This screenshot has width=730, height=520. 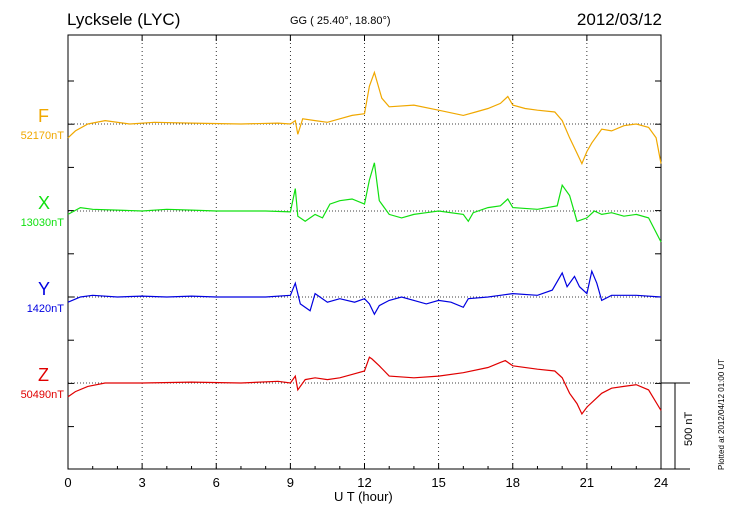 What do you see at coordinates (42, 395) in the screenshot?
I see `baseline-value-z: 50490nT` at bounding box center [42, 395].